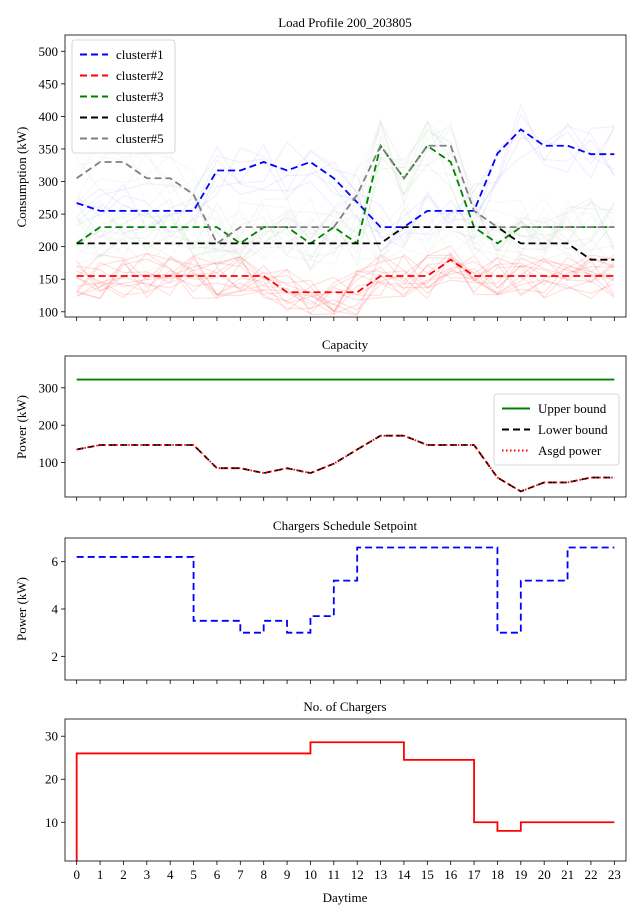 The height and width of the screenshot is (919, 640). What do you see at coordinates (451, 874) in the screenshot?
I see `x-tick-label: 16` at bounding box center [451, 874].